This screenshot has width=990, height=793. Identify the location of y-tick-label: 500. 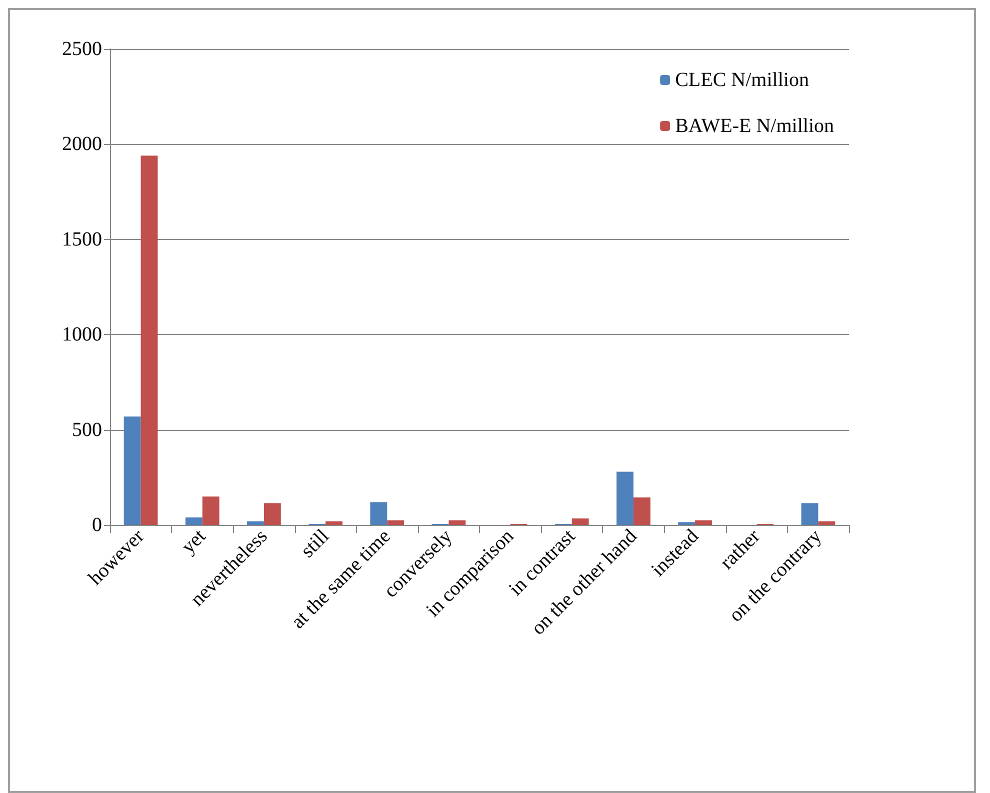
(87, 429).